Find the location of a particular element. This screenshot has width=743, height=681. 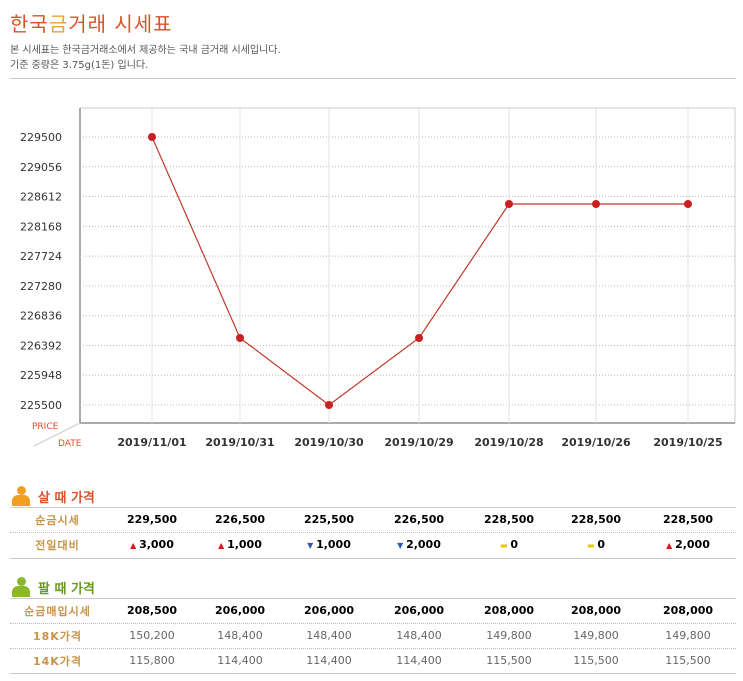

y-tick-label: 229500 is located at coordinates (41, 137).